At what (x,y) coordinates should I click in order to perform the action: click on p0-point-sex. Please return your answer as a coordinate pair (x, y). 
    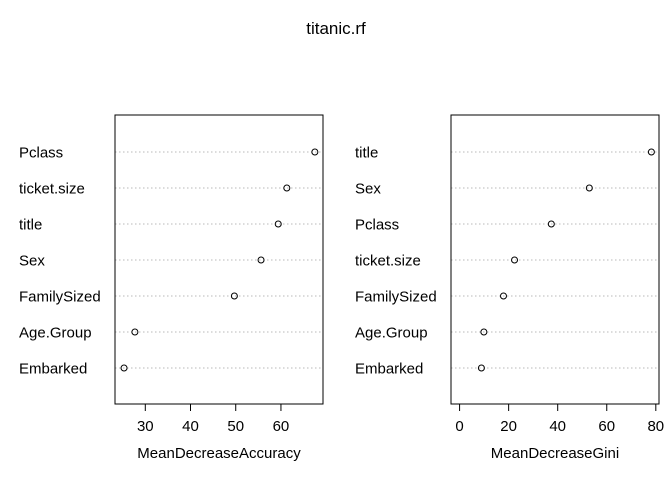
    Looking at the image, I should click on (261, 260).